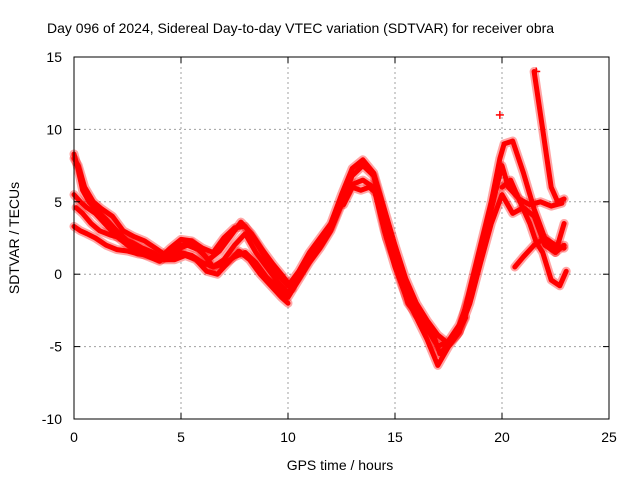 This screenshot has height=480, width=640. What do you see at coordinates (52, 419) in the screenshot?
I see `y-tick-label: -10` at bounding box center [52, 419].